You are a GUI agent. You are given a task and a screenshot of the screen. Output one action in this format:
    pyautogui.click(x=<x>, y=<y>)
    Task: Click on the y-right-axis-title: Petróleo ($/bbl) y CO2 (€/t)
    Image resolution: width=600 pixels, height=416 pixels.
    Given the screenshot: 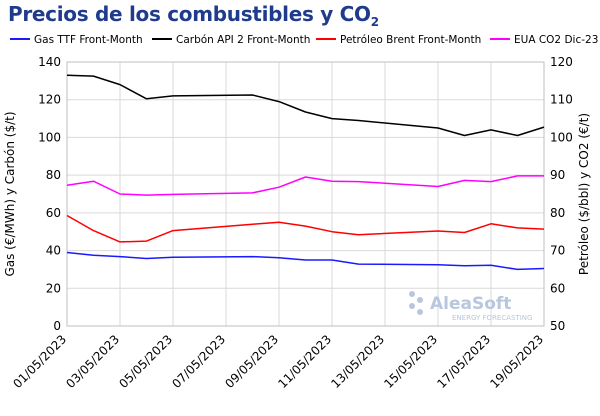 What is the action you would take?
    pyautogui.click(x=584, y=194)
    